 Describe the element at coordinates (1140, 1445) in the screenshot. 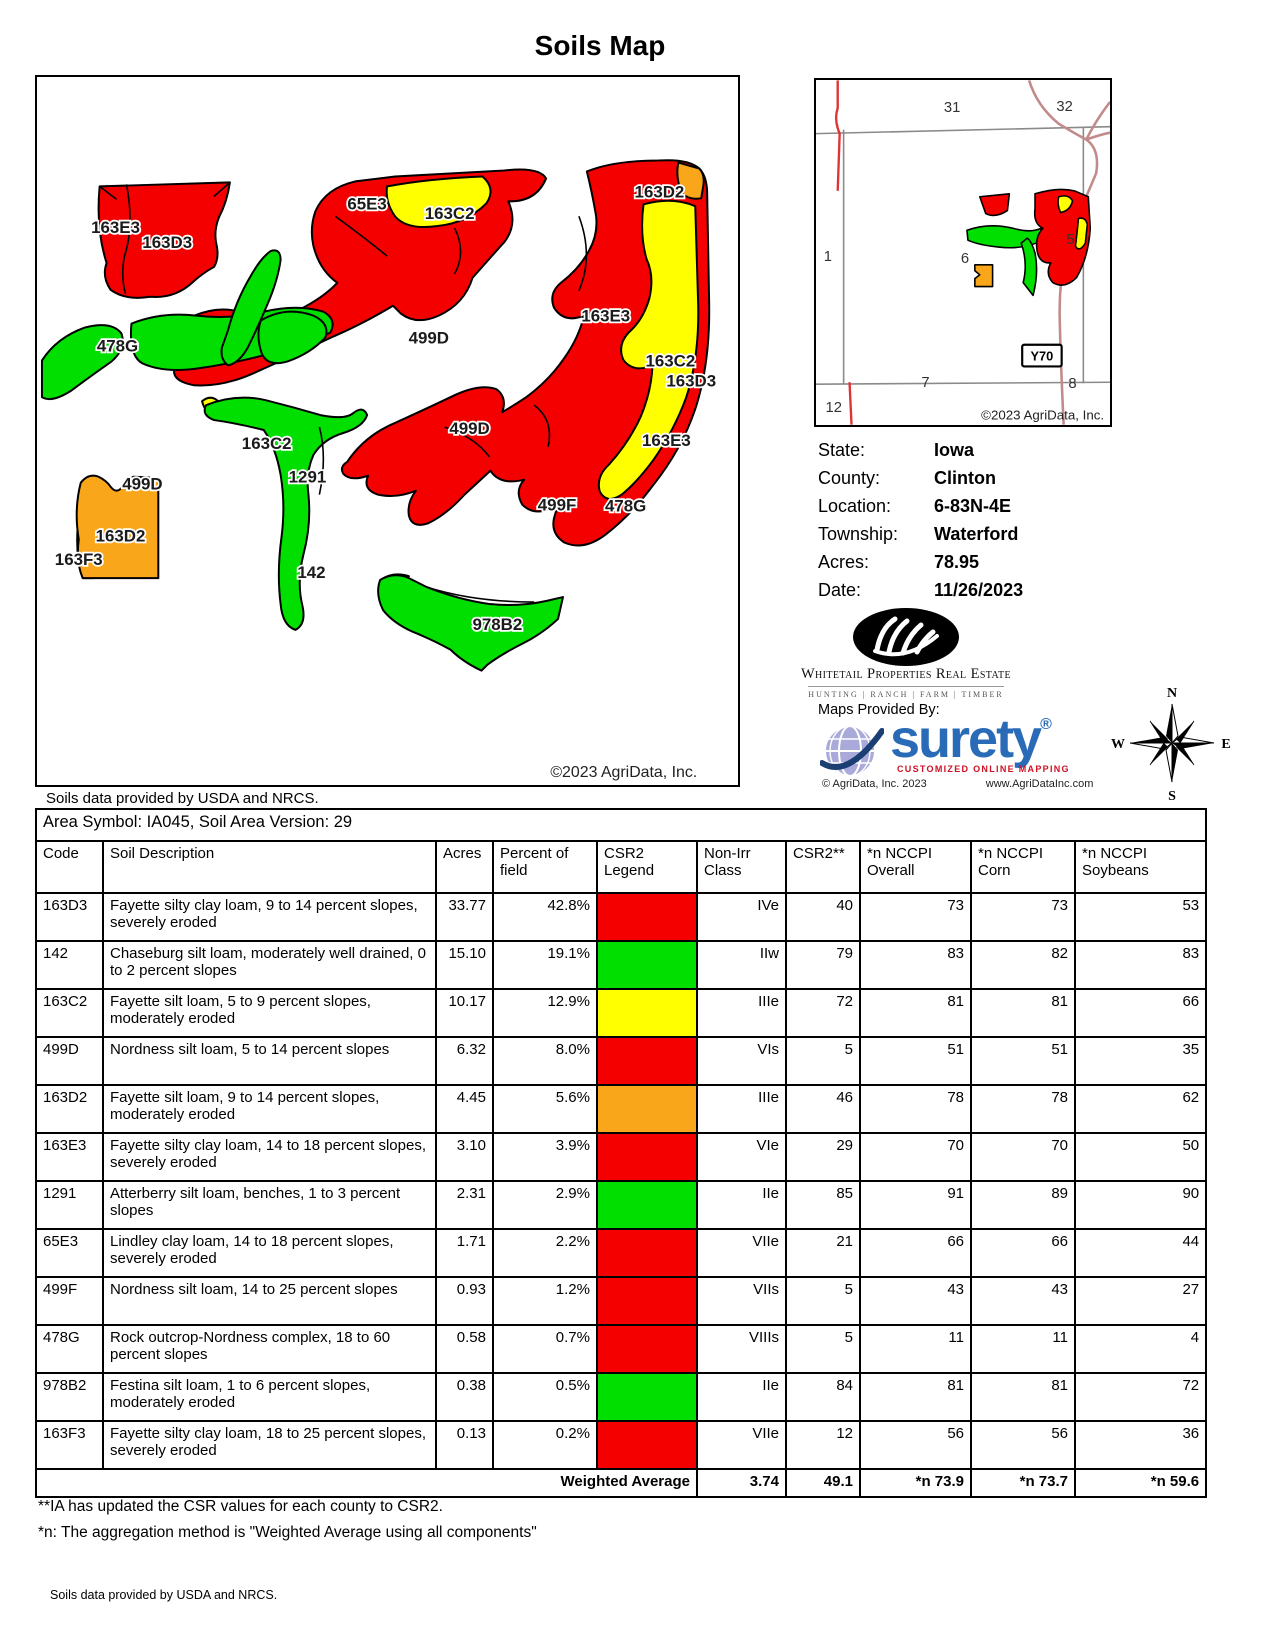

I see `cell-nccpi-soybeans: 36` at that location.